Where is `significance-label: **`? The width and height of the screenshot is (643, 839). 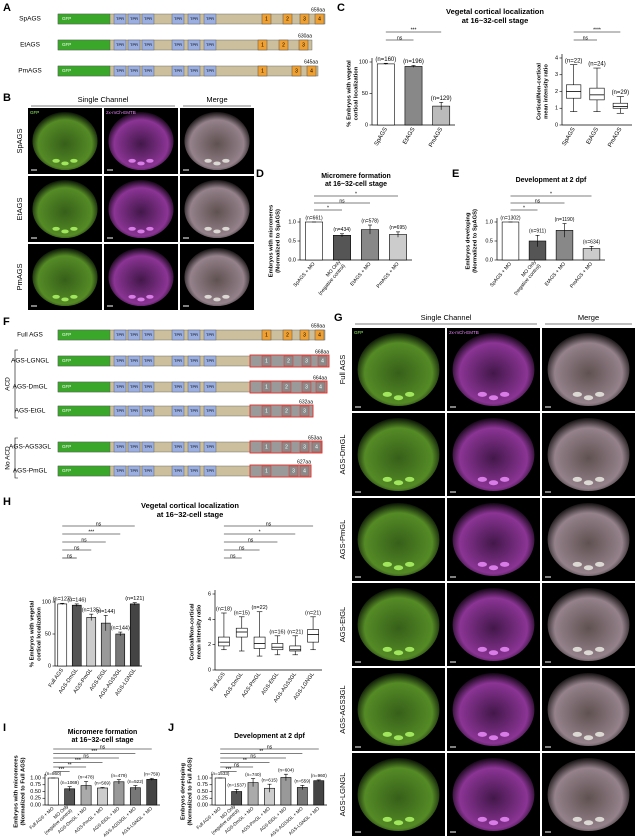 significance-label: ** is located at coordinates (245, 761).